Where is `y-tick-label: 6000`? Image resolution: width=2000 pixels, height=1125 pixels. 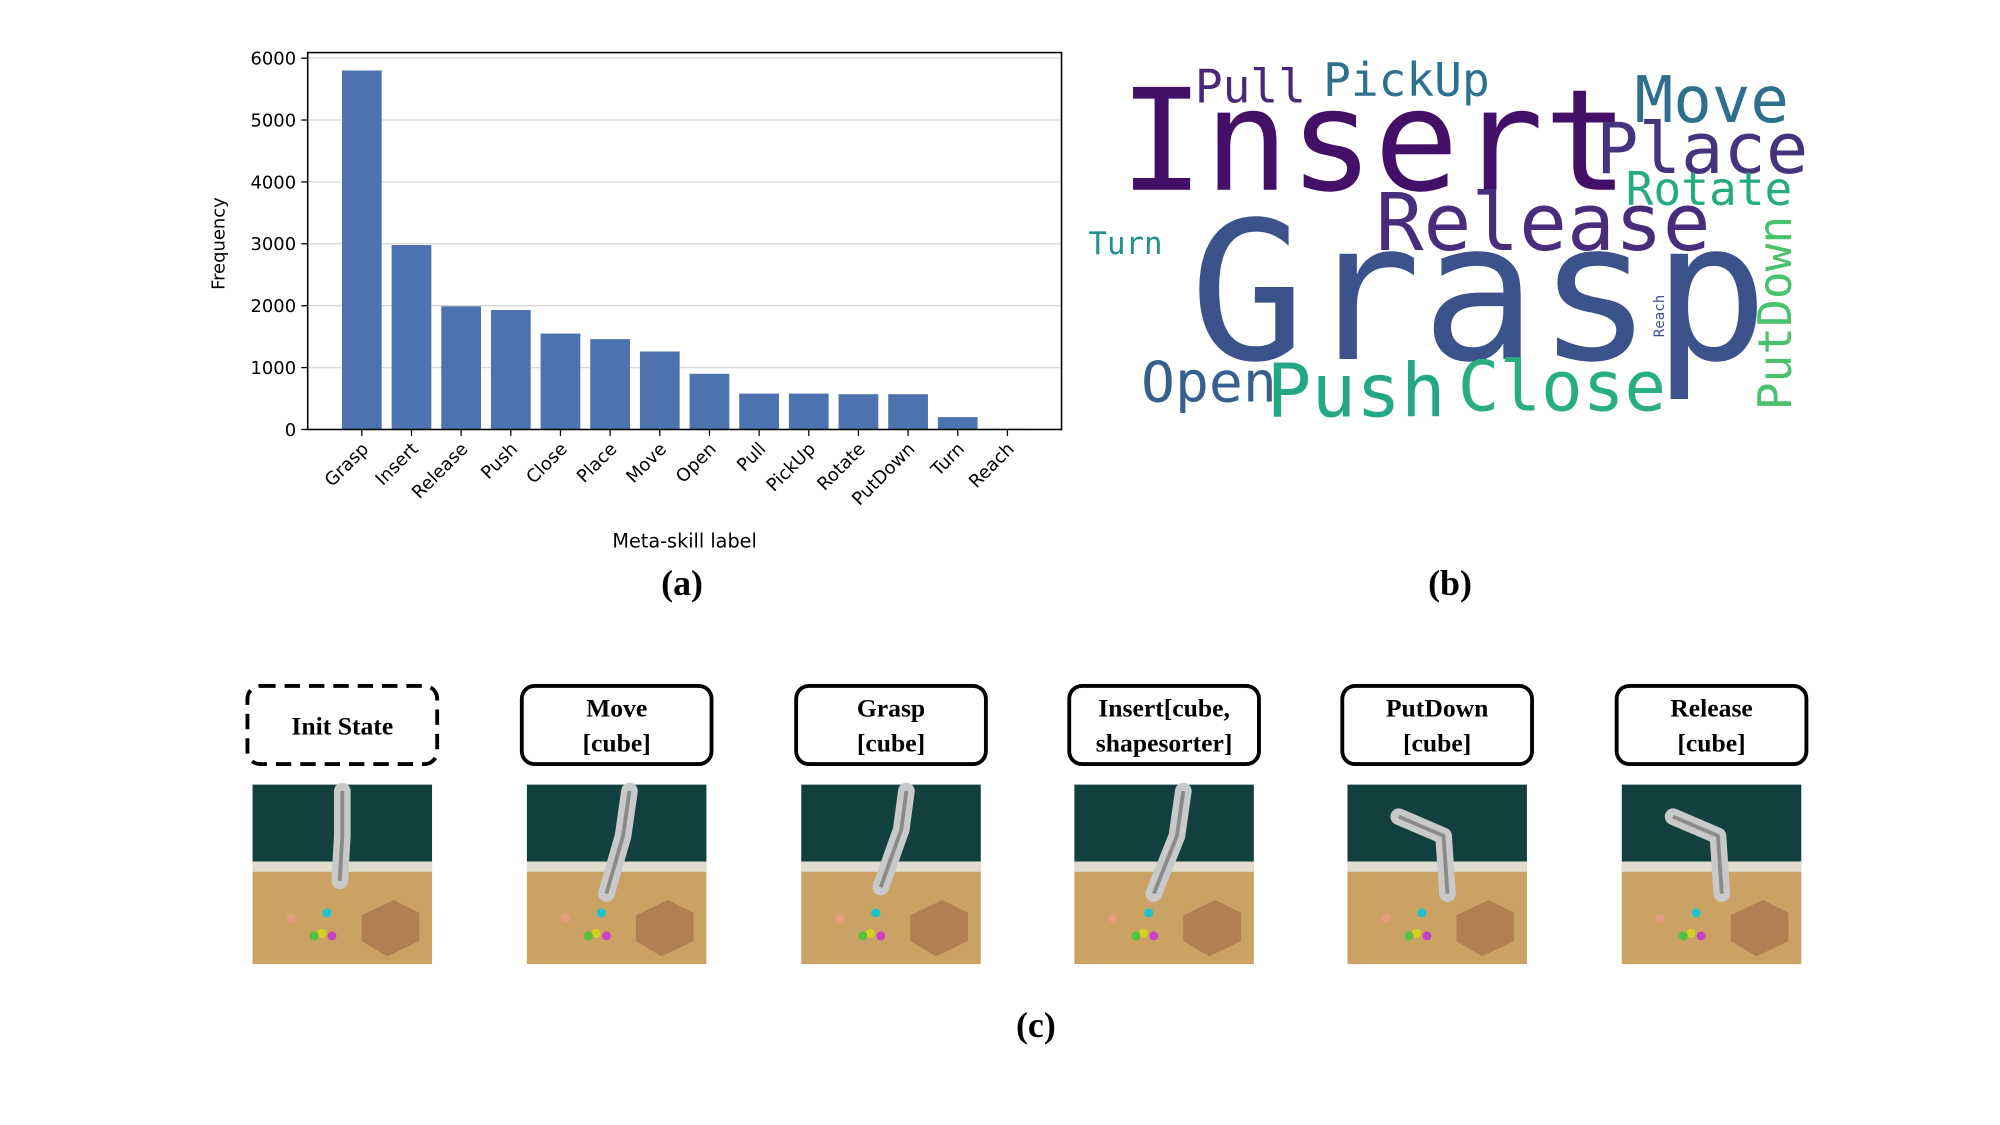 y-tick-label: 6000 is located at coordinates (273, 59).